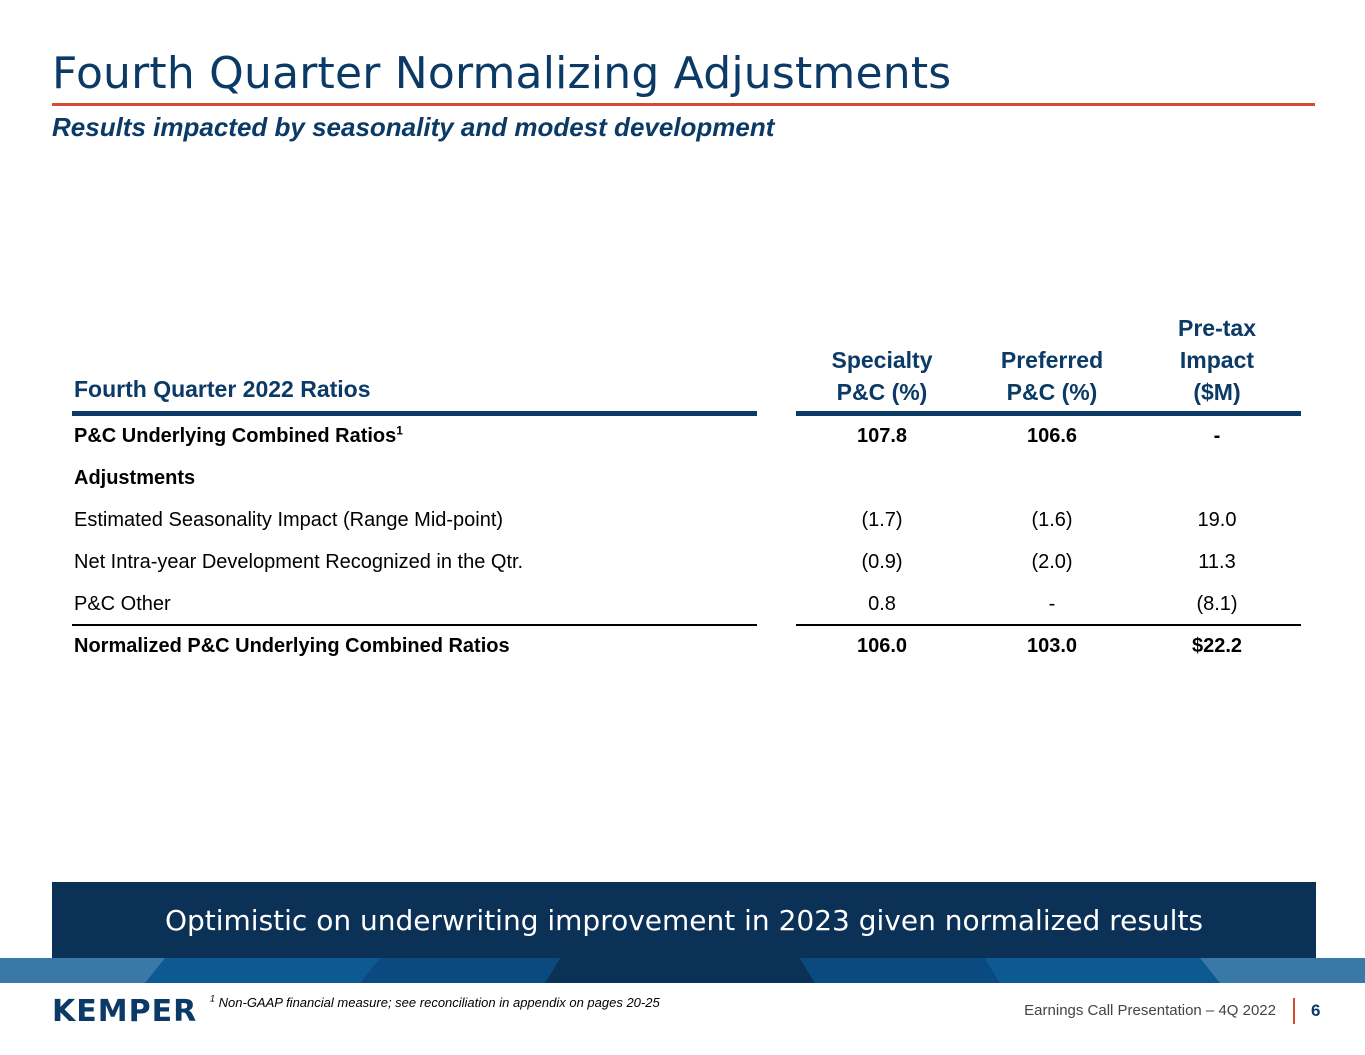 The width and height of the screenshot is (1365, 1055). I want to click on footnote-number: 1, so click(213, 998).